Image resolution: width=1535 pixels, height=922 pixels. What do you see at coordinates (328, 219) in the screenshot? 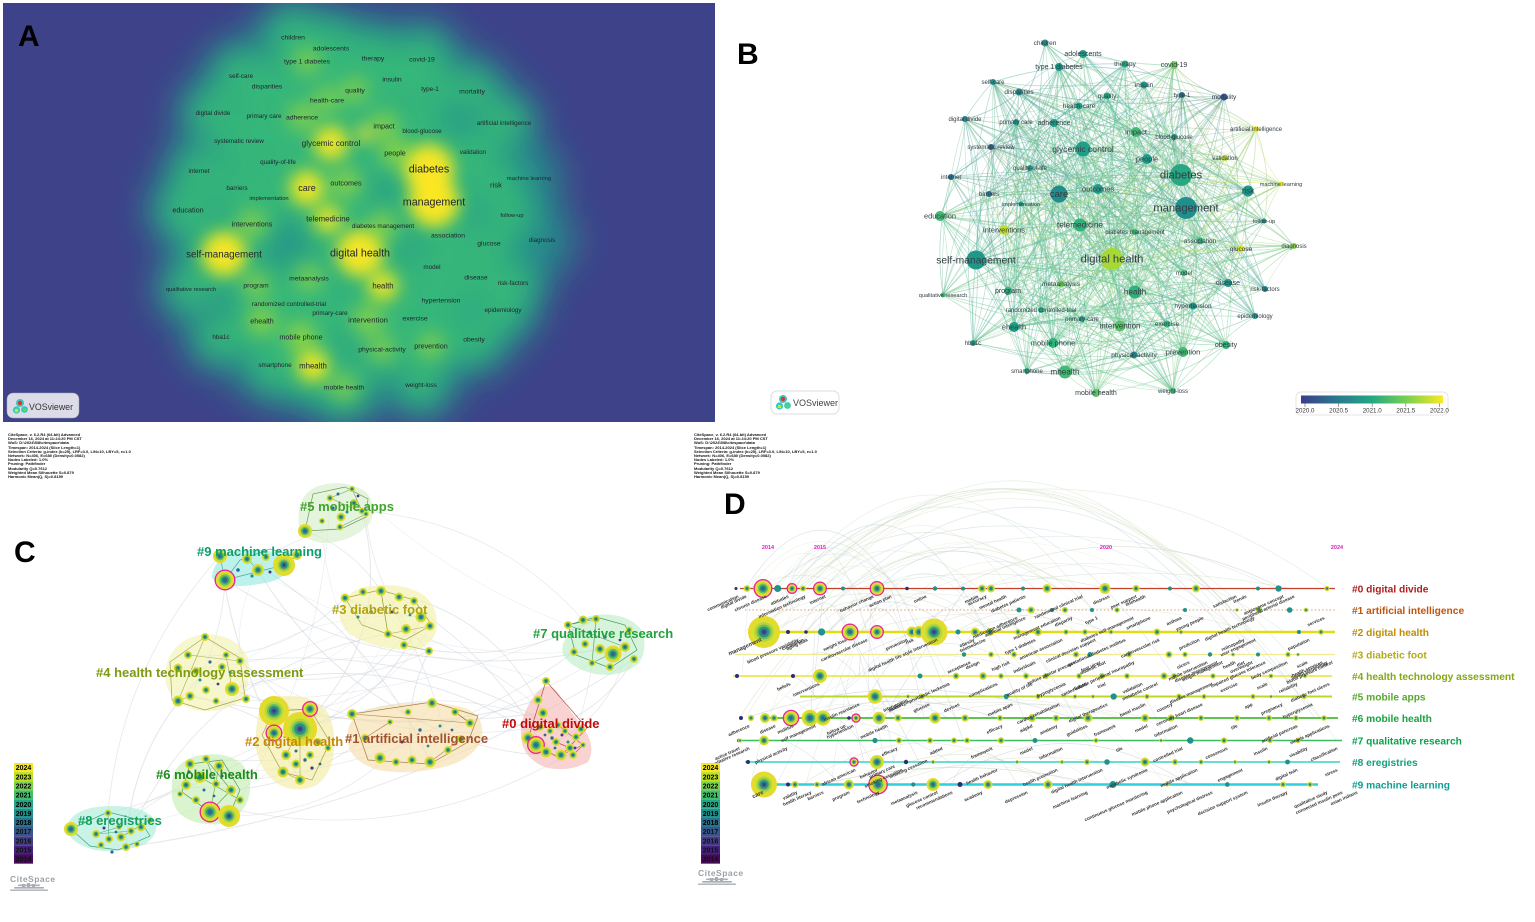
I see `svg-text: telemedicine` at bounding box center [328, 219].